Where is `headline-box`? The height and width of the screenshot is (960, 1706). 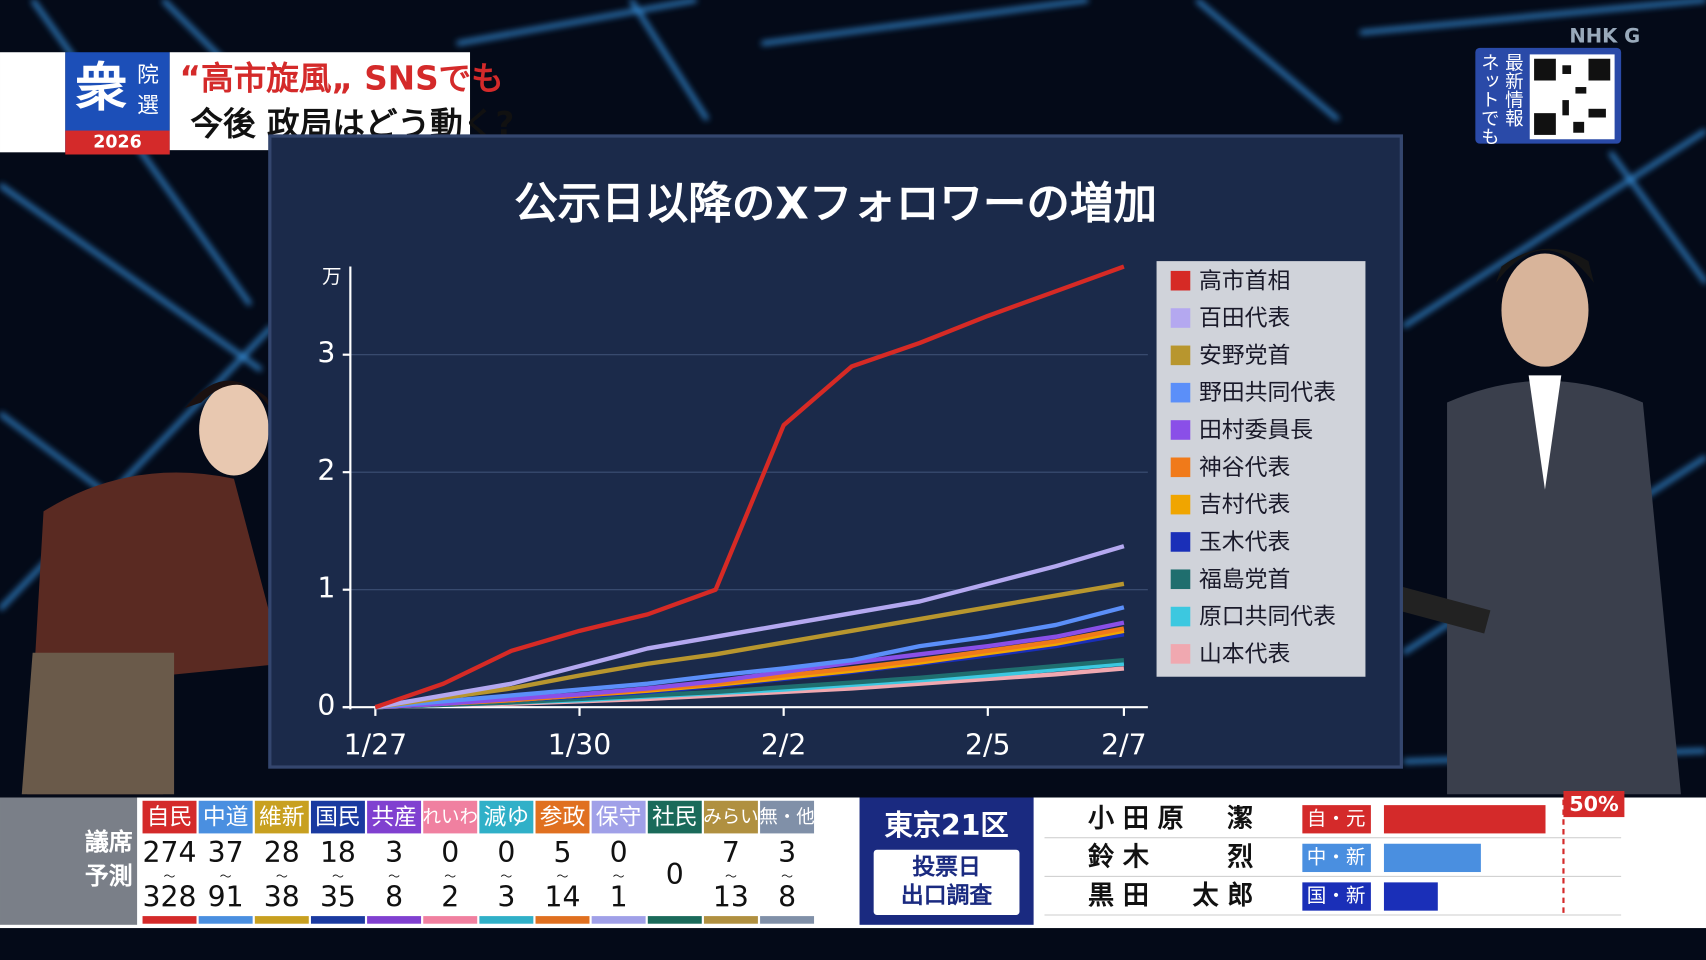
headline-box is located at coordinates (320, 101).